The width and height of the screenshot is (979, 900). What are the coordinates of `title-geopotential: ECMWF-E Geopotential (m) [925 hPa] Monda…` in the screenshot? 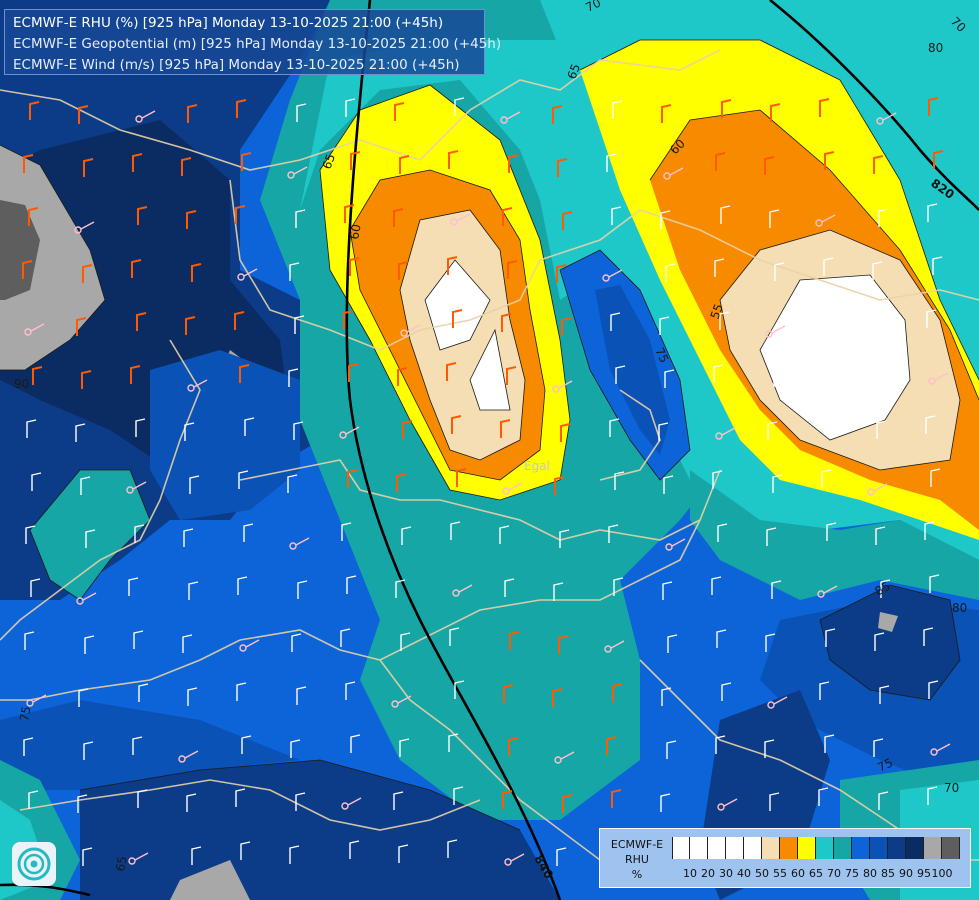 It's located at (257, 44).